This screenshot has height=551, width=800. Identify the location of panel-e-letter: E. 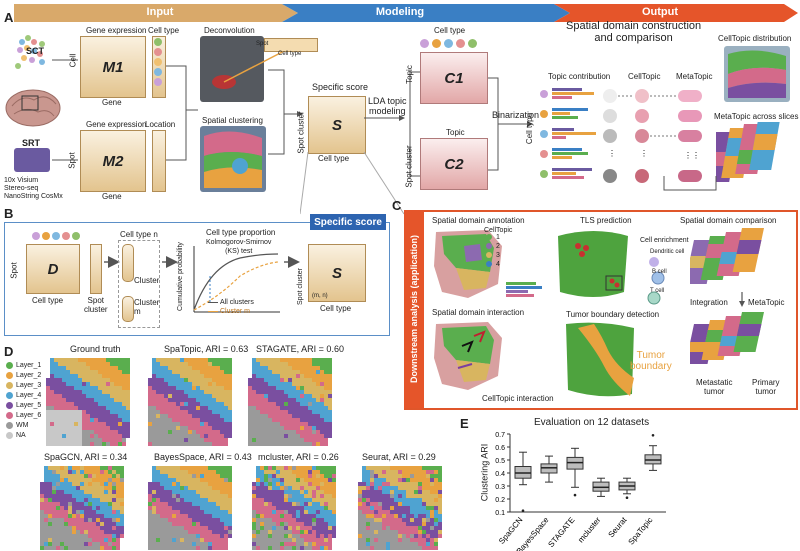
(464, 423).